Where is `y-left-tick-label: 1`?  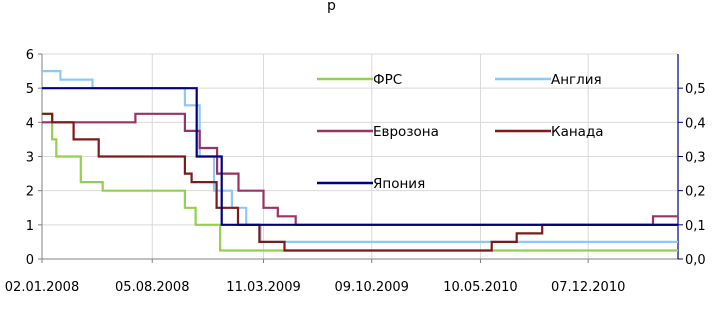 y-left-tick-label: 1 is located at coordinates (30, 226).